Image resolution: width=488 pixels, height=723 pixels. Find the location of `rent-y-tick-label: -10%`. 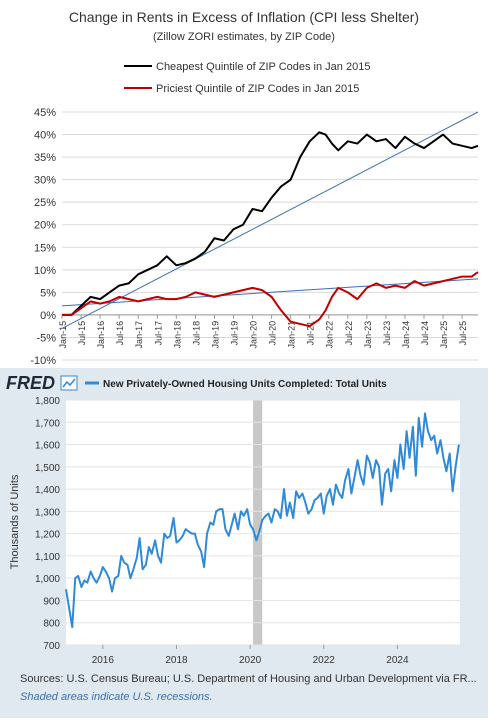

rent-y-tick-label: -10% is located at coordinates (43, 361).